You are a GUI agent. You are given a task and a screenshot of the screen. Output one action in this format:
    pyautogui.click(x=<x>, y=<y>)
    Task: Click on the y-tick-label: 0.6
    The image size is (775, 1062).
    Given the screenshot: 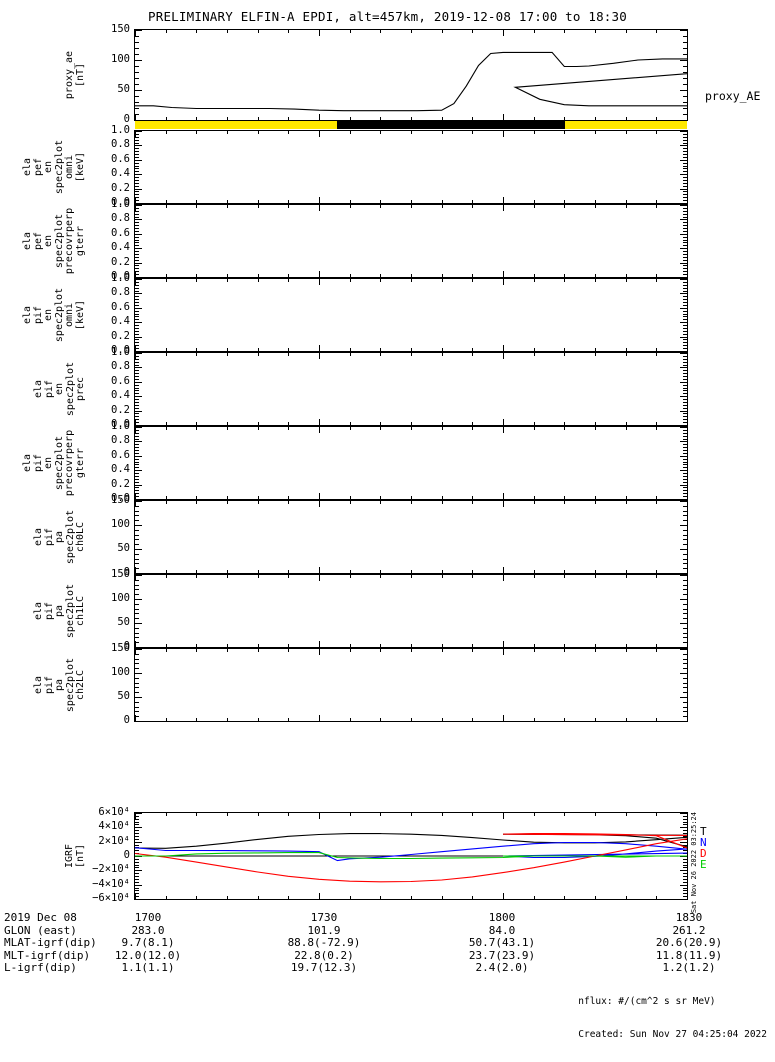 What is the action you would take?
    pyautogui.click(x=120, y=455)
    